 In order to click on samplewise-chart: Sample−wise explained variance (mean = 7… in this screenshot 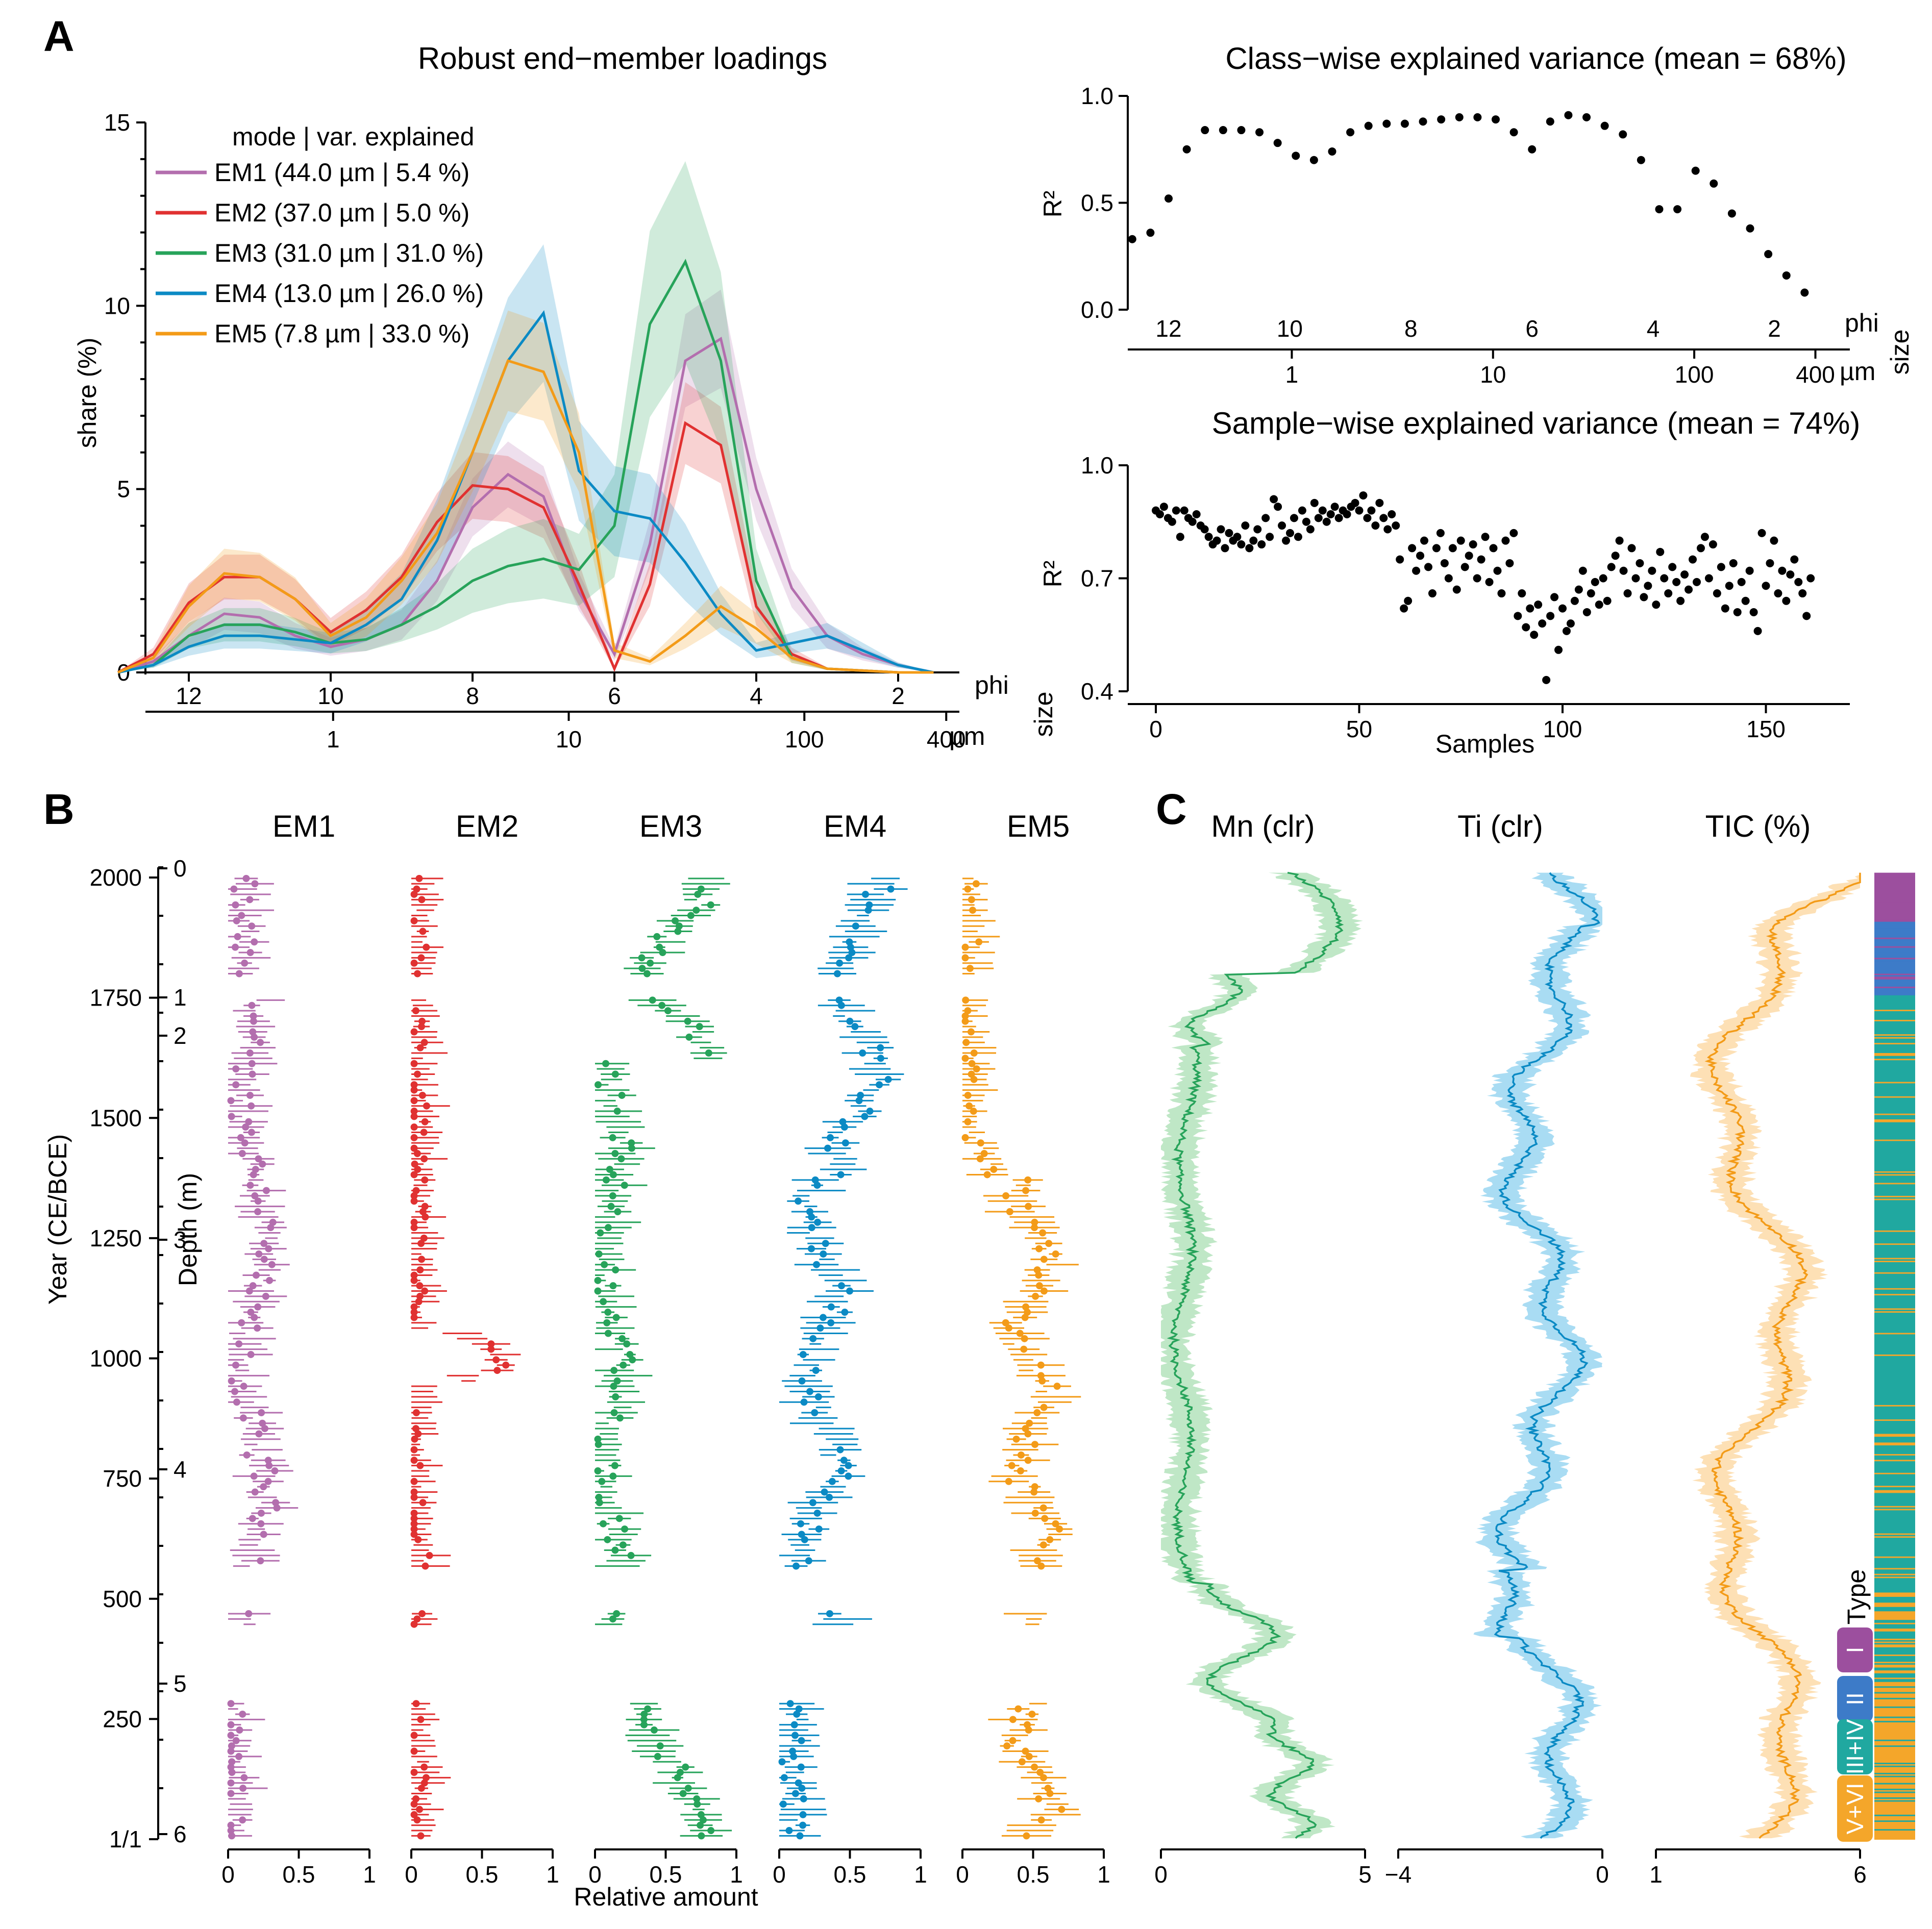, I will do `click(1449, 582)`.